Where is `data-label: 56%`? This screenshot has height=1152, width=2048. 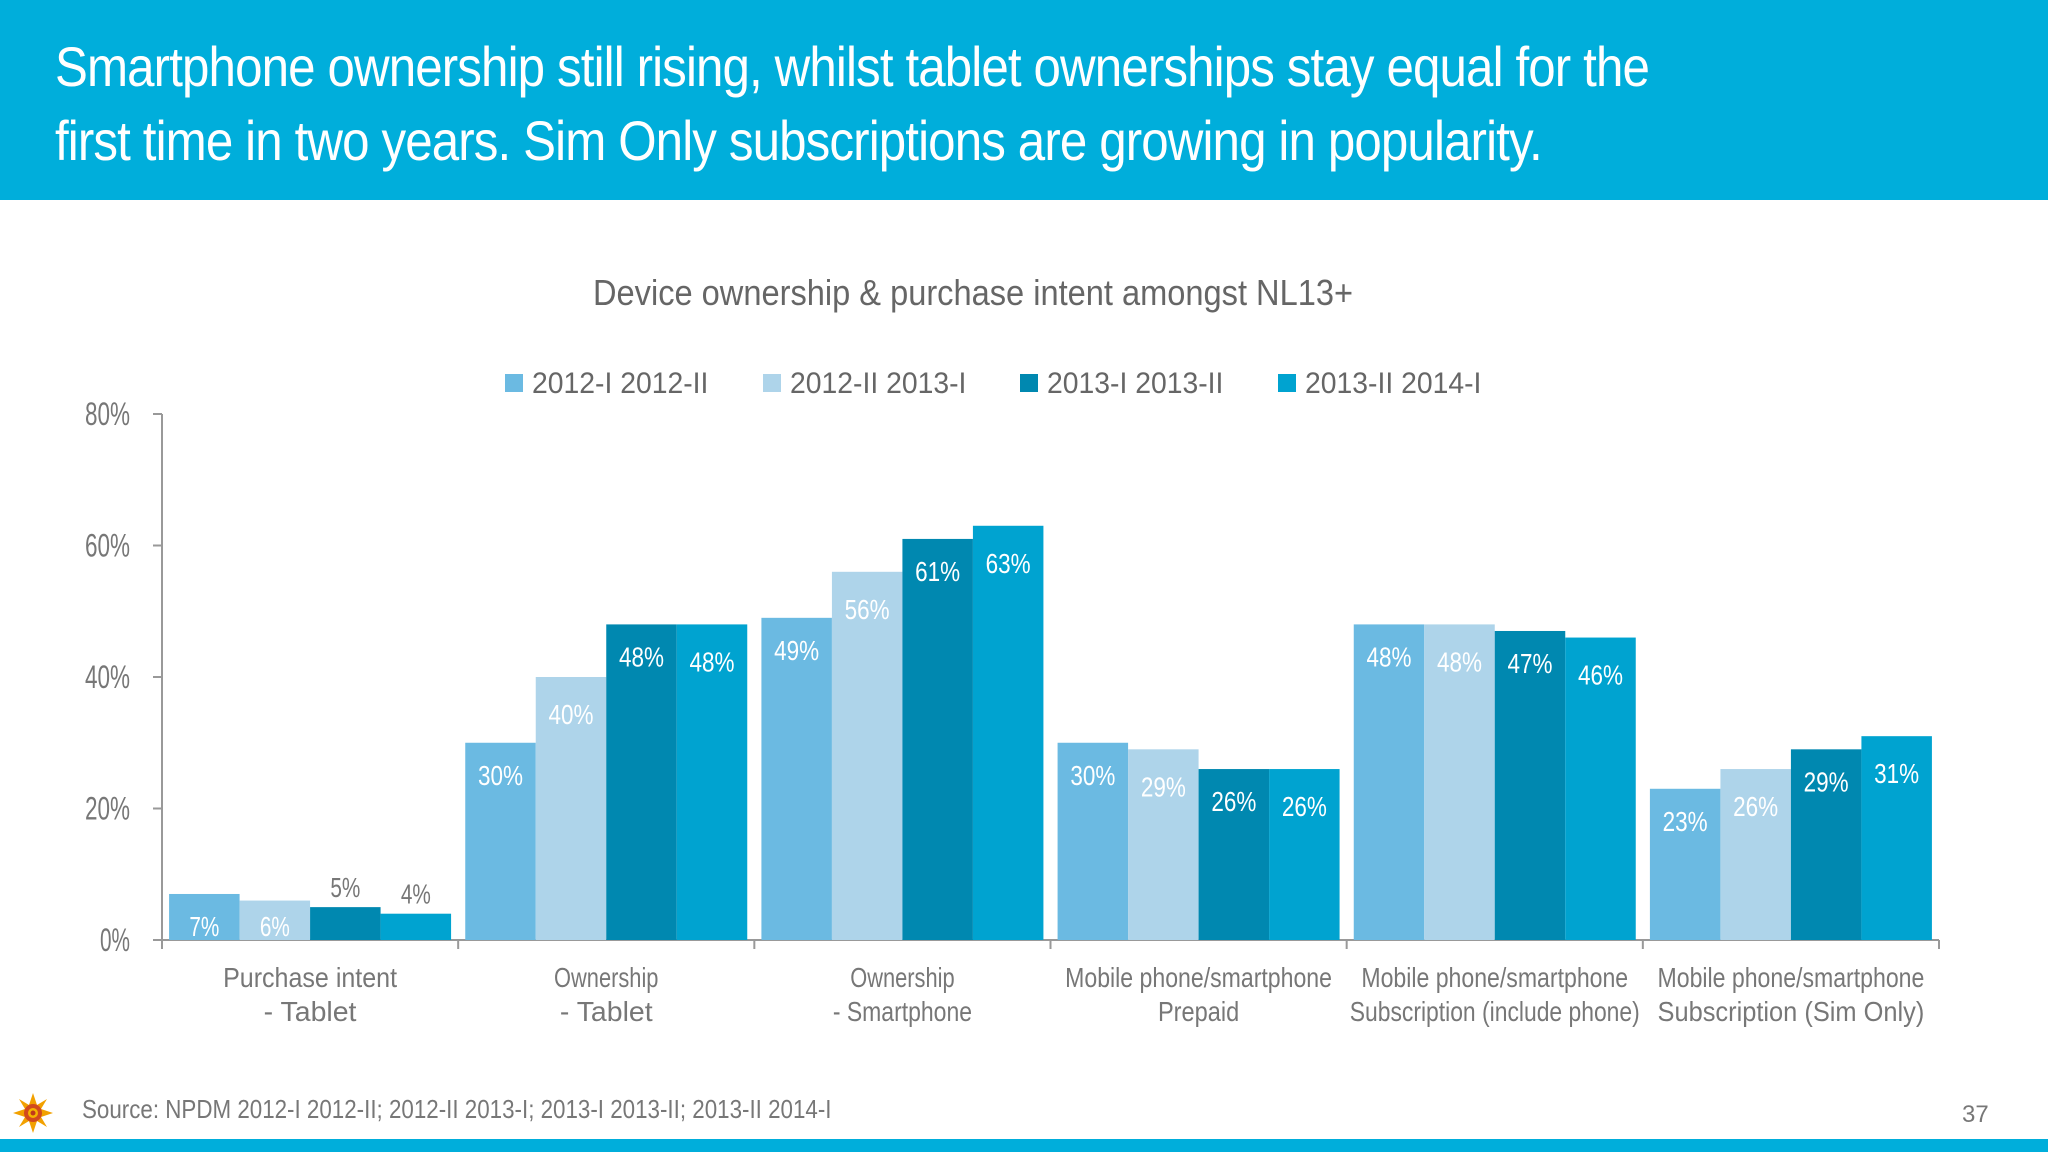 data-label: 56% is located at coordinates (867, 609).